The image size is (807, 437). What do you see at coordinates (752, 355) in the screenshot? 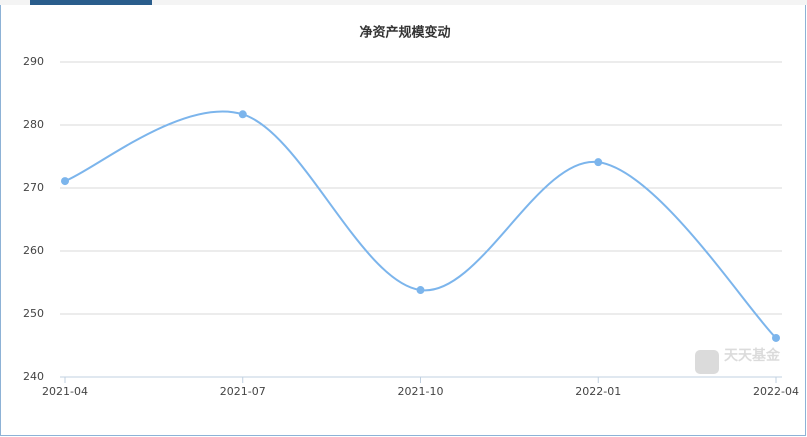
I see `watermark: 天天基金` at bounding box center [752, 355].